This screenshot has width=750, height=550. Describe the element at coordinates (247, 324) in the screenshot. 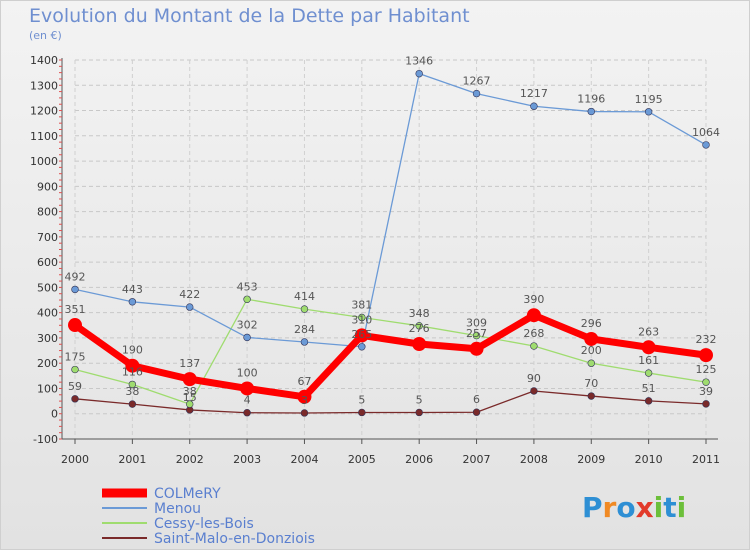

I see `data-label: 302` at that location.